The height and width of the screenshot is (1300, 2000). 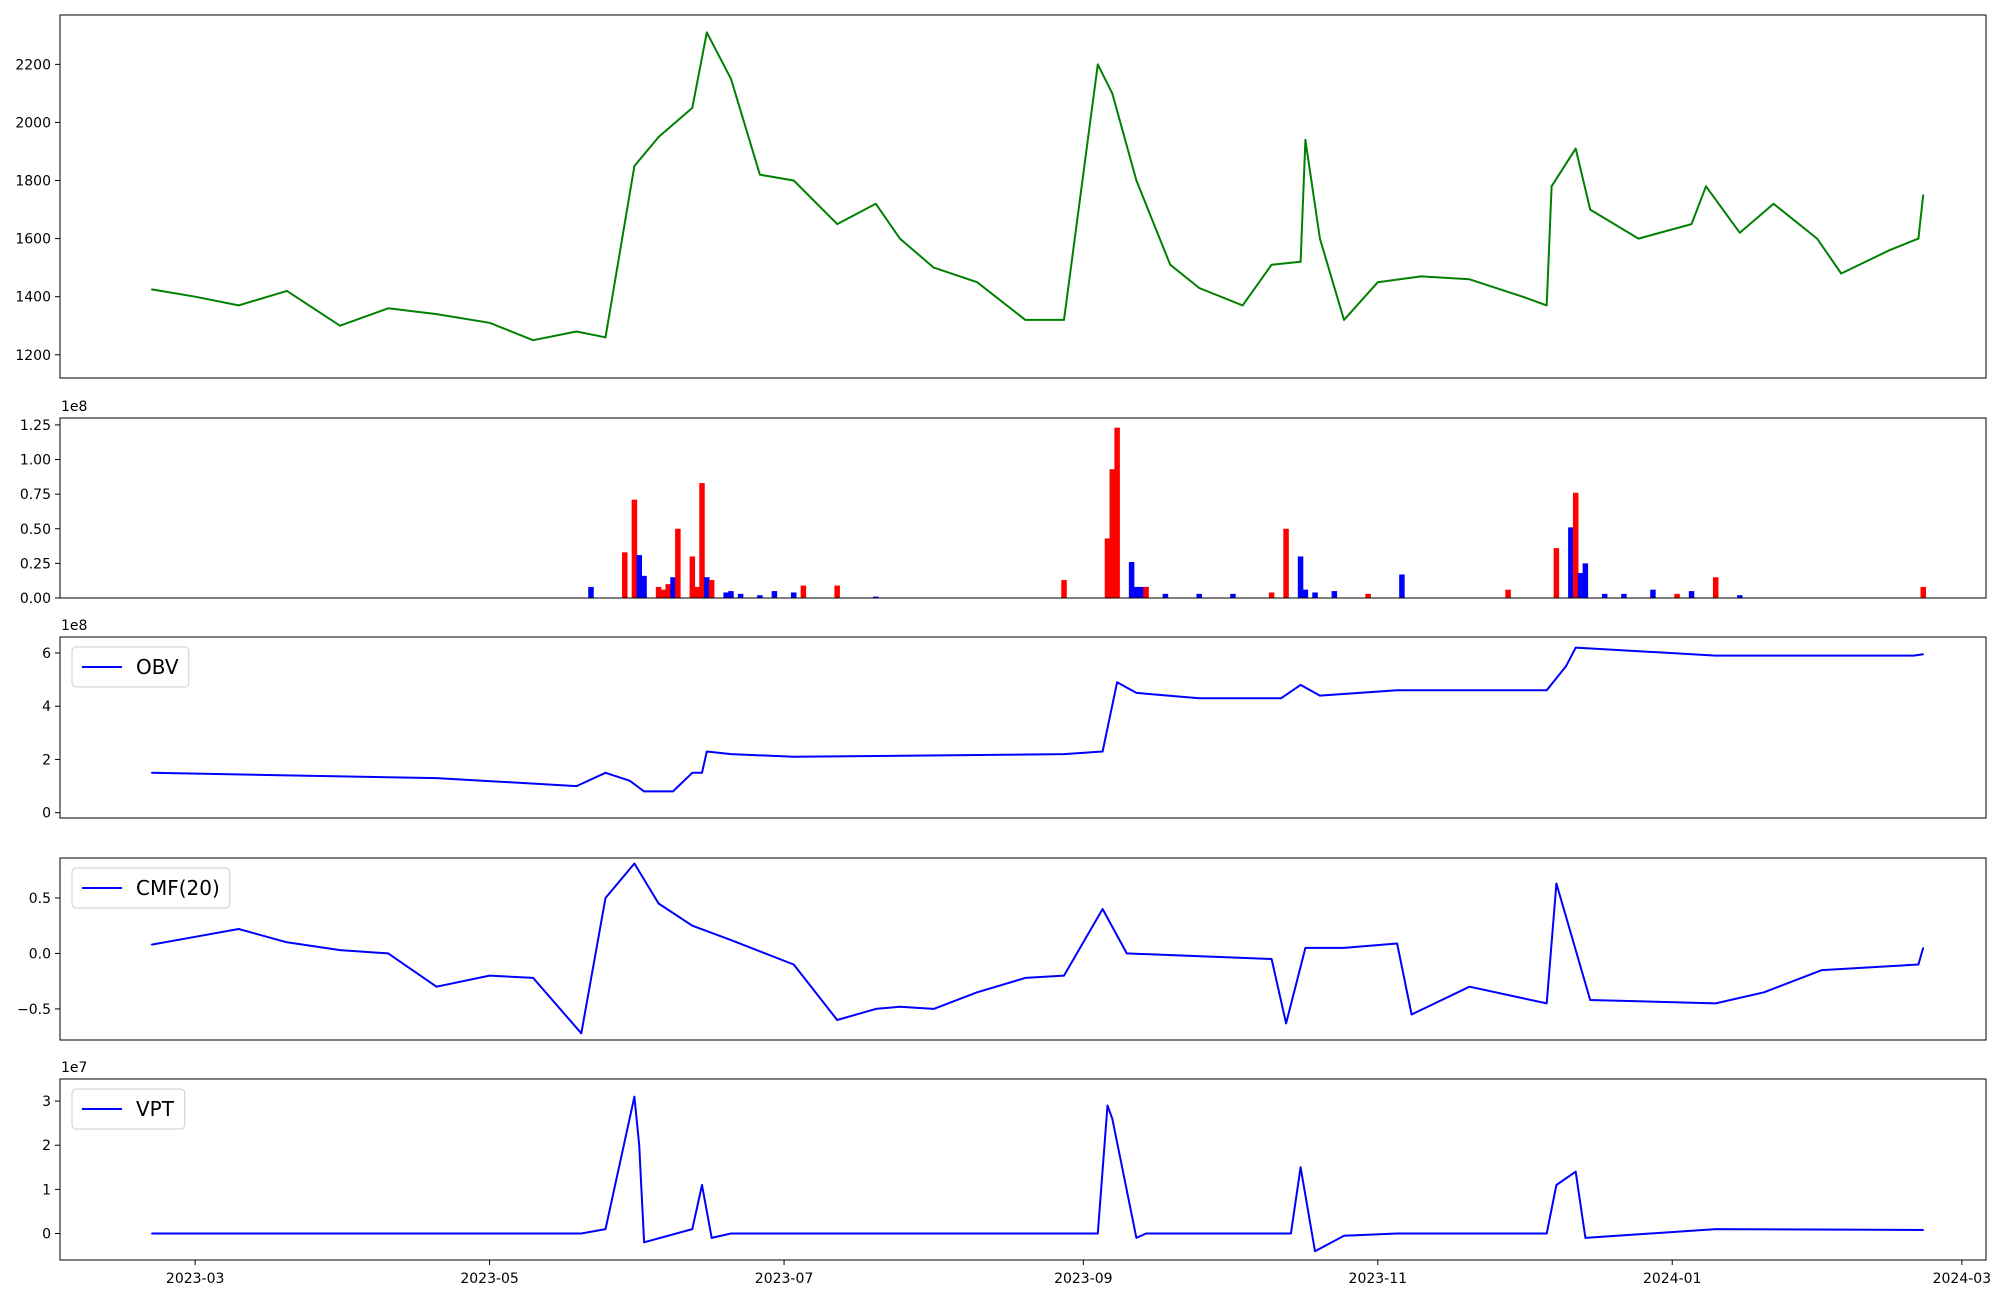 I want to click on y-tick-label: 1.00, so click(x=35, y=461).